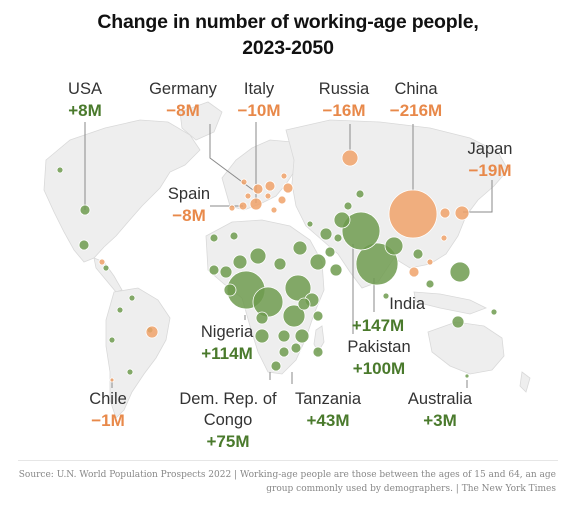 The image size is (576, 505). I want to click on bubble-tanzania, so click(294, 316).